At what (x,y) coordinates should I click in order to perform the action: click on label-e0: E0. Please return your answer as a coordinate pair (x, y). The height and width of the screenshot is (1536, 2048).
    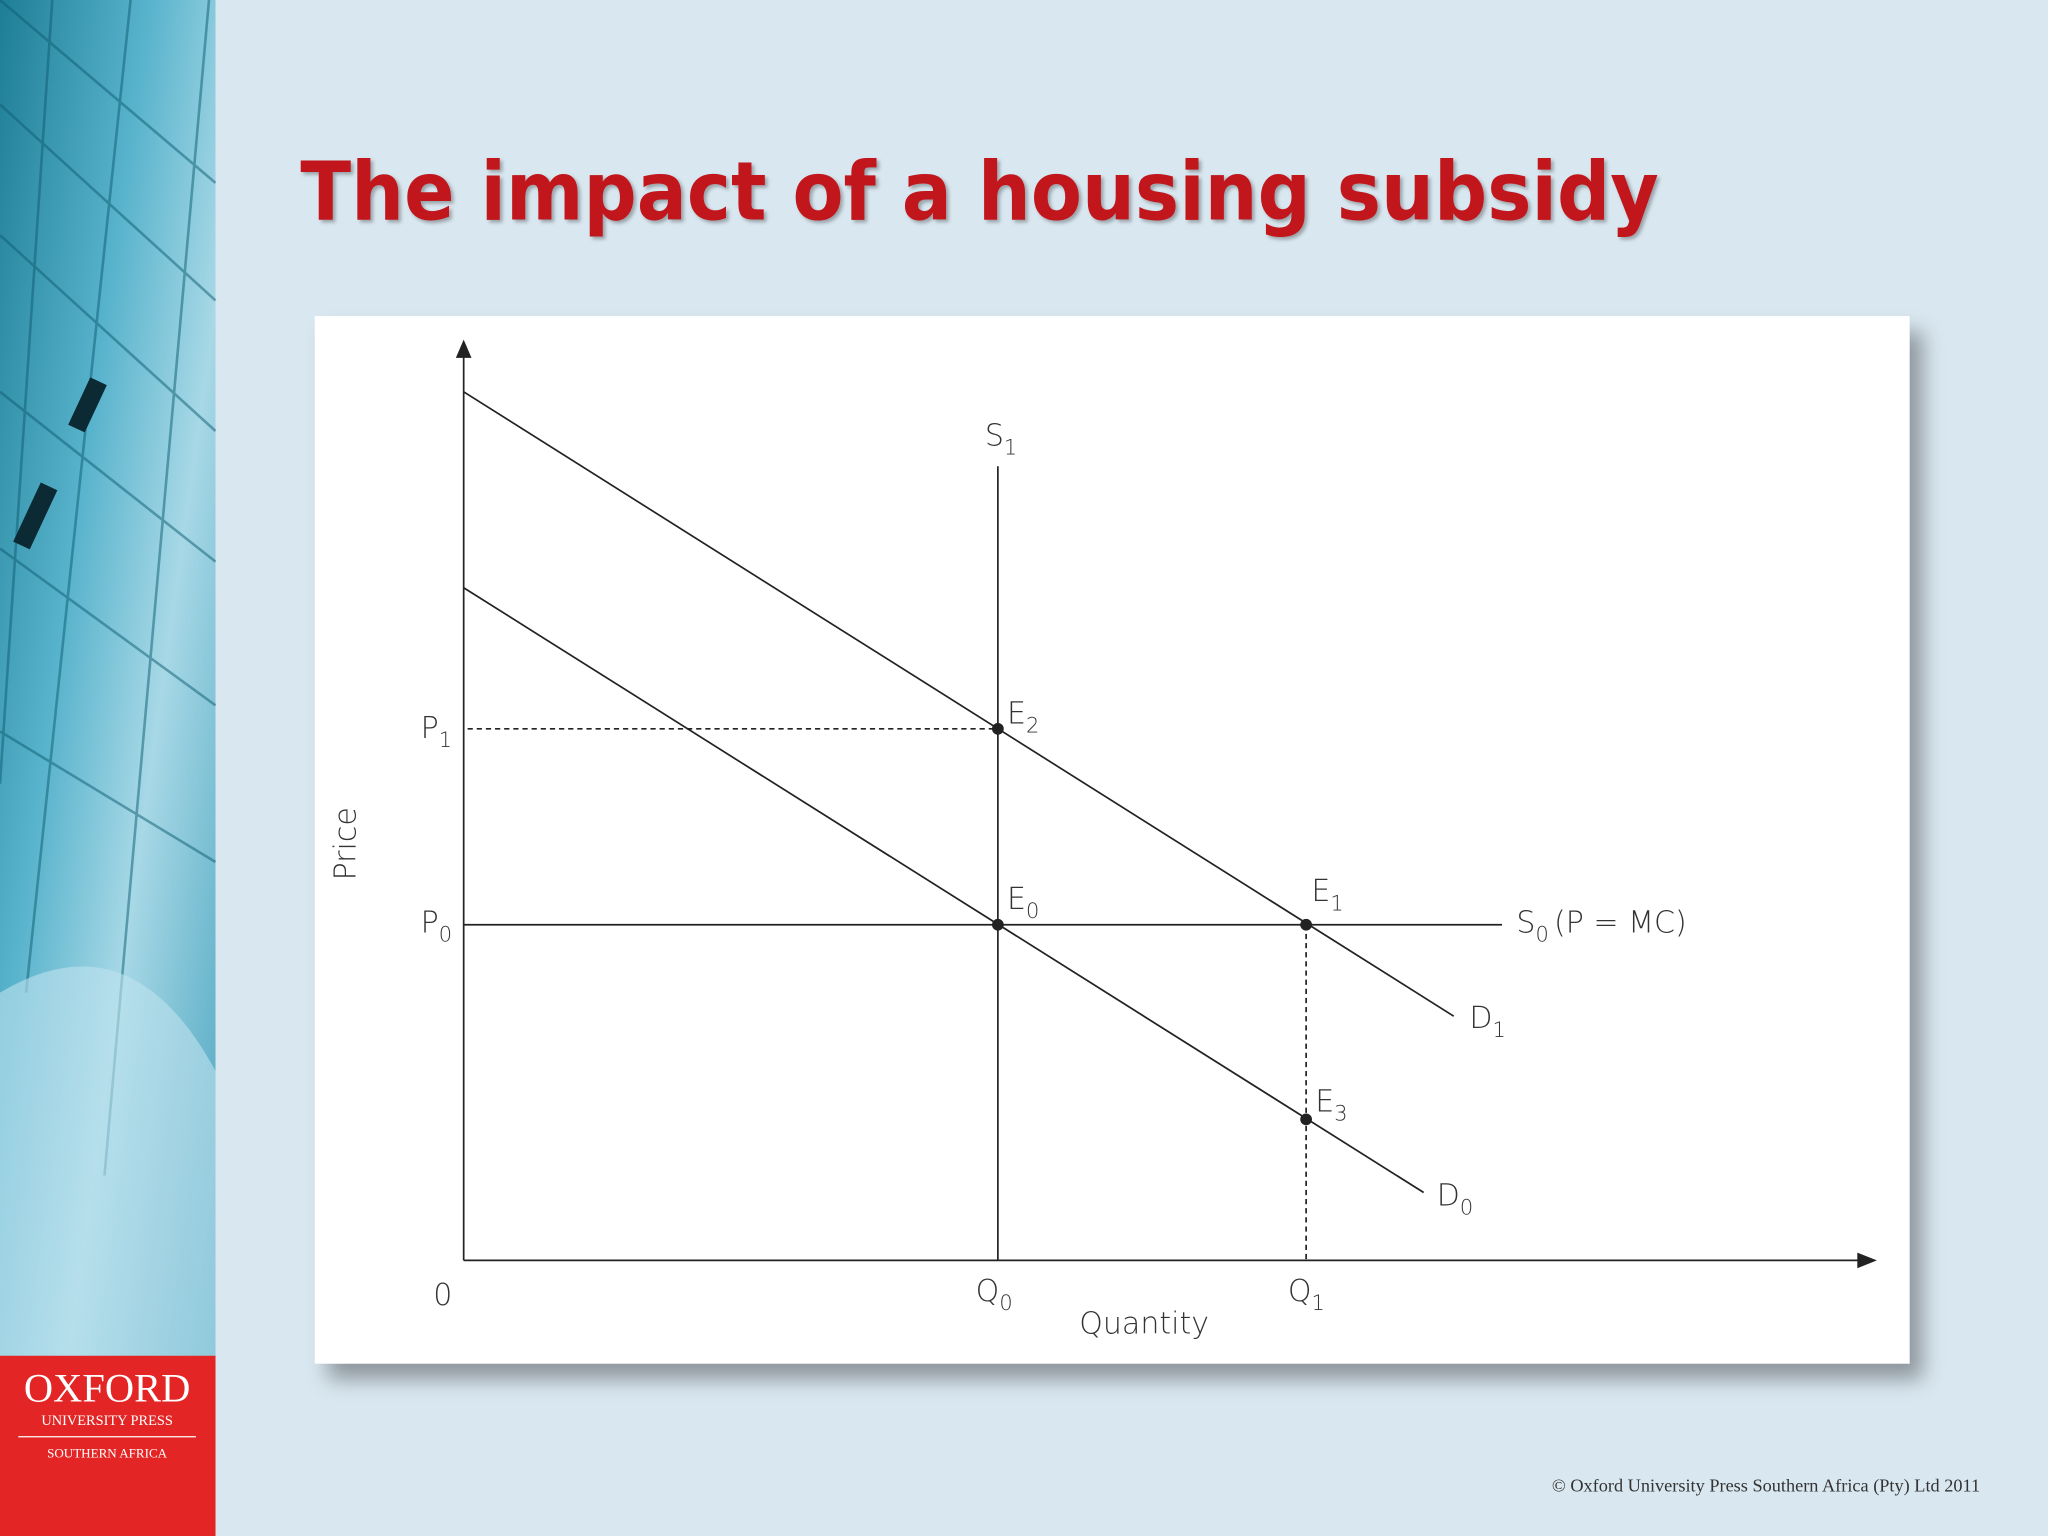
    Looking at the image, I should click on (1023, 902).